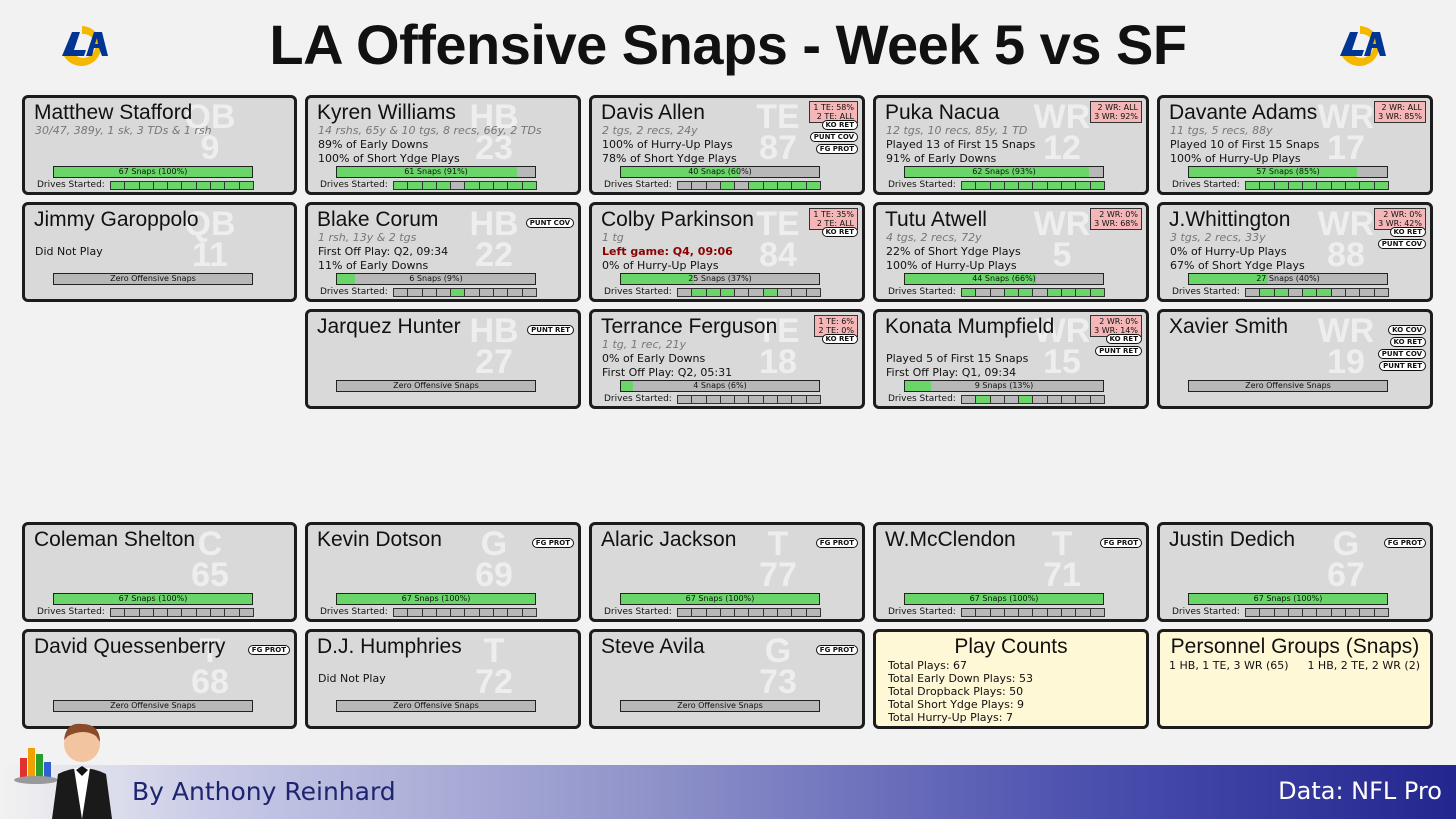  Describe the element at coordinates (550, 330) in the screenshot. I see `special-teams-tag: PUNT RET` at that location.